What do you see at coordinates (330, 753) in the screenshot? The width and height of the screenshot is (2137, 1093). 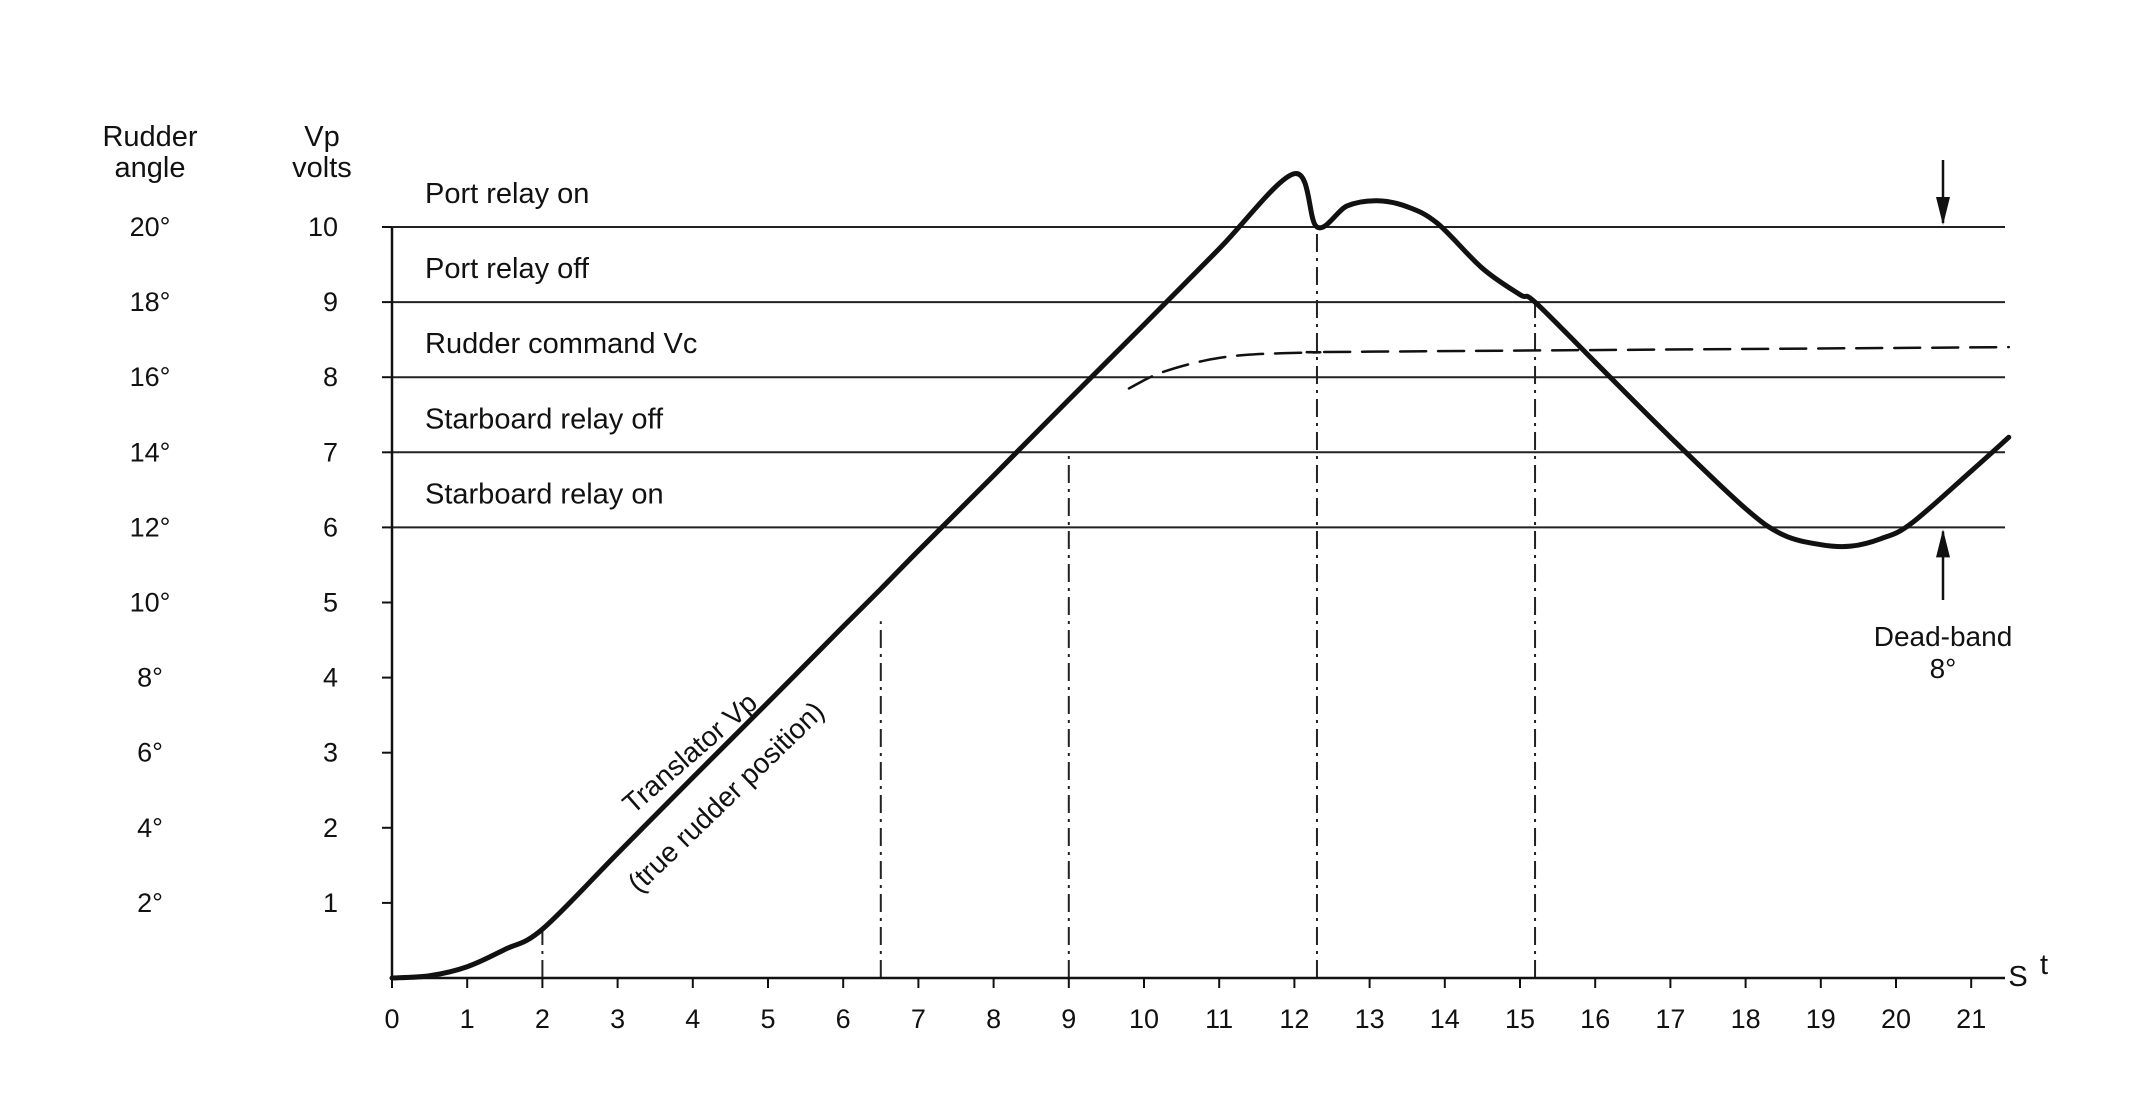 I see `y-tick-label-volts: 3` at bounding box center [330, 753].